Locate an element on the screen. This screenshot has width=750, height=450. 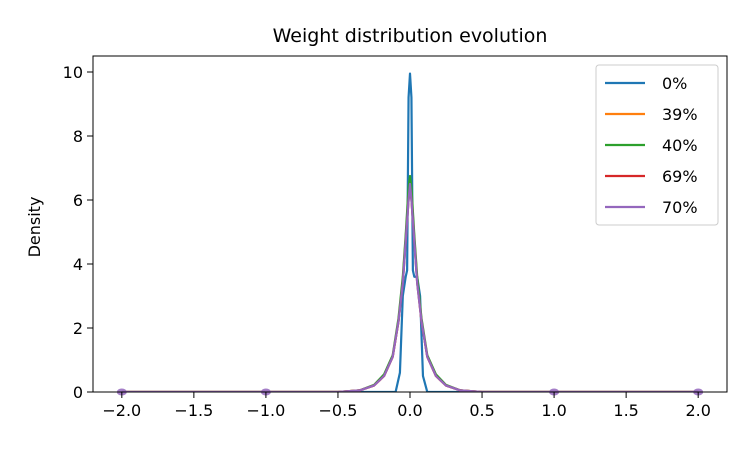
x-tick-label: 0.0 is located at coordinates (409, 410).